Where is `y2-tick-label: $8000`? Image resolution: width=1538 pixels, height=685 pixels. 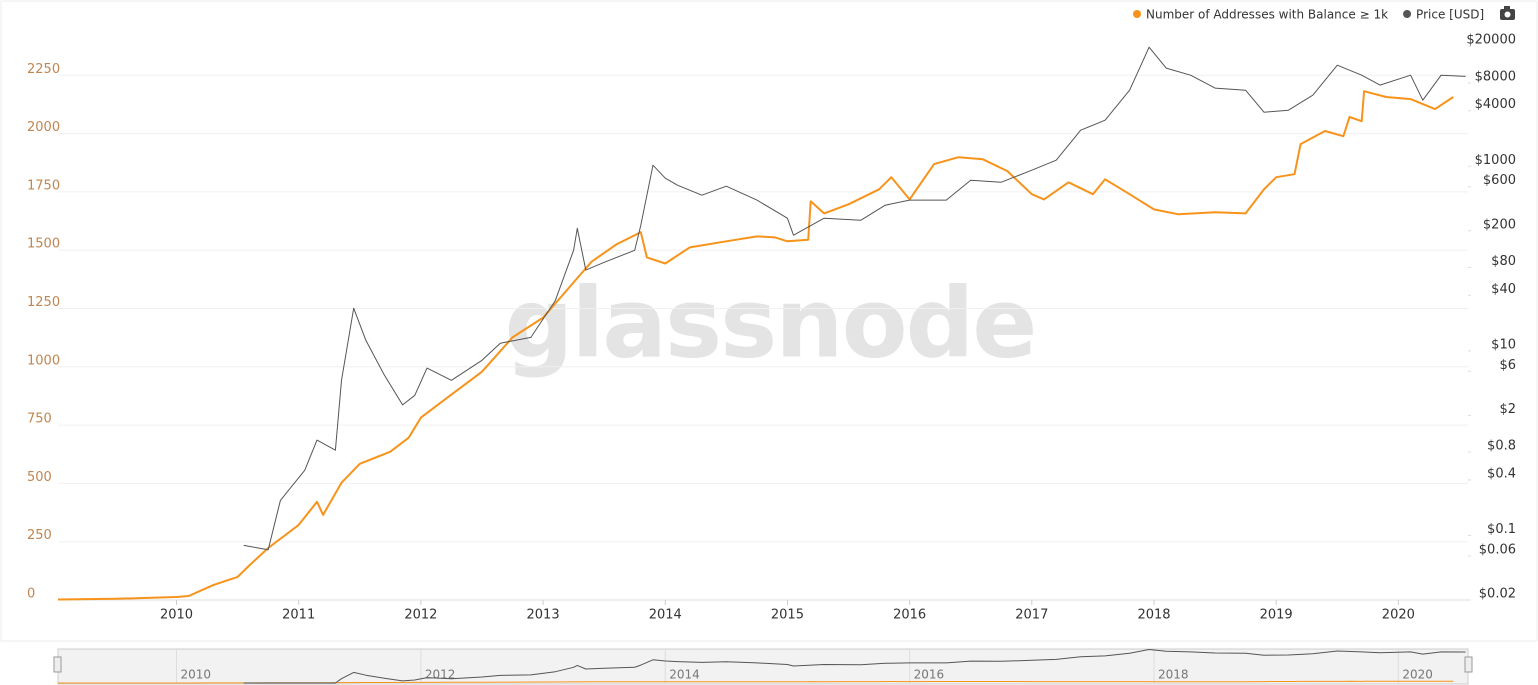
y2-tick-label: $8000 is located at coordinates (1495, 76).